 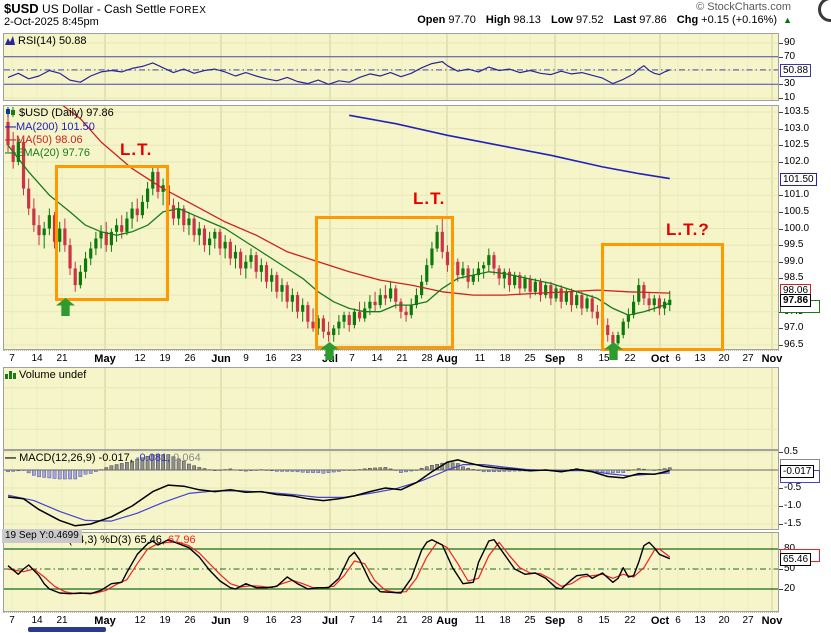 I want to click on chart-title: $USD US Dollar - Cash Settle FOREX, so click(x=105, y=8).